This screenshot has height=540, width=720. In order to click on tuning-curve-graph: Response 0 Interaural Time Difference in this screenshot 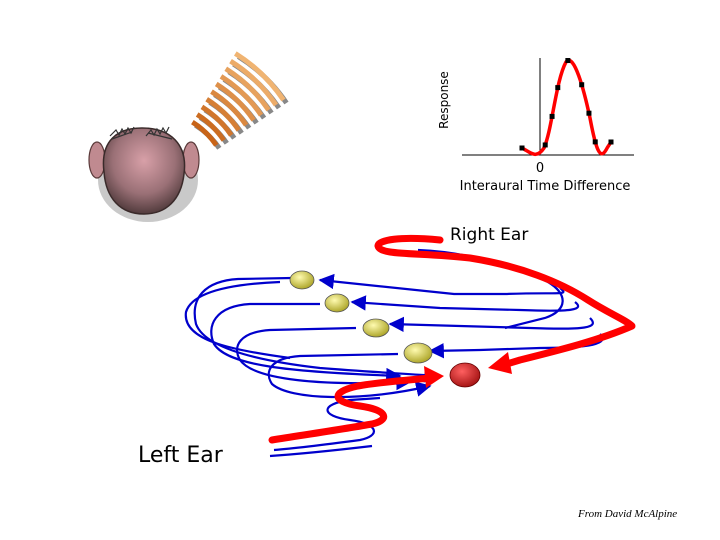, I will do `click(535, 126)`.